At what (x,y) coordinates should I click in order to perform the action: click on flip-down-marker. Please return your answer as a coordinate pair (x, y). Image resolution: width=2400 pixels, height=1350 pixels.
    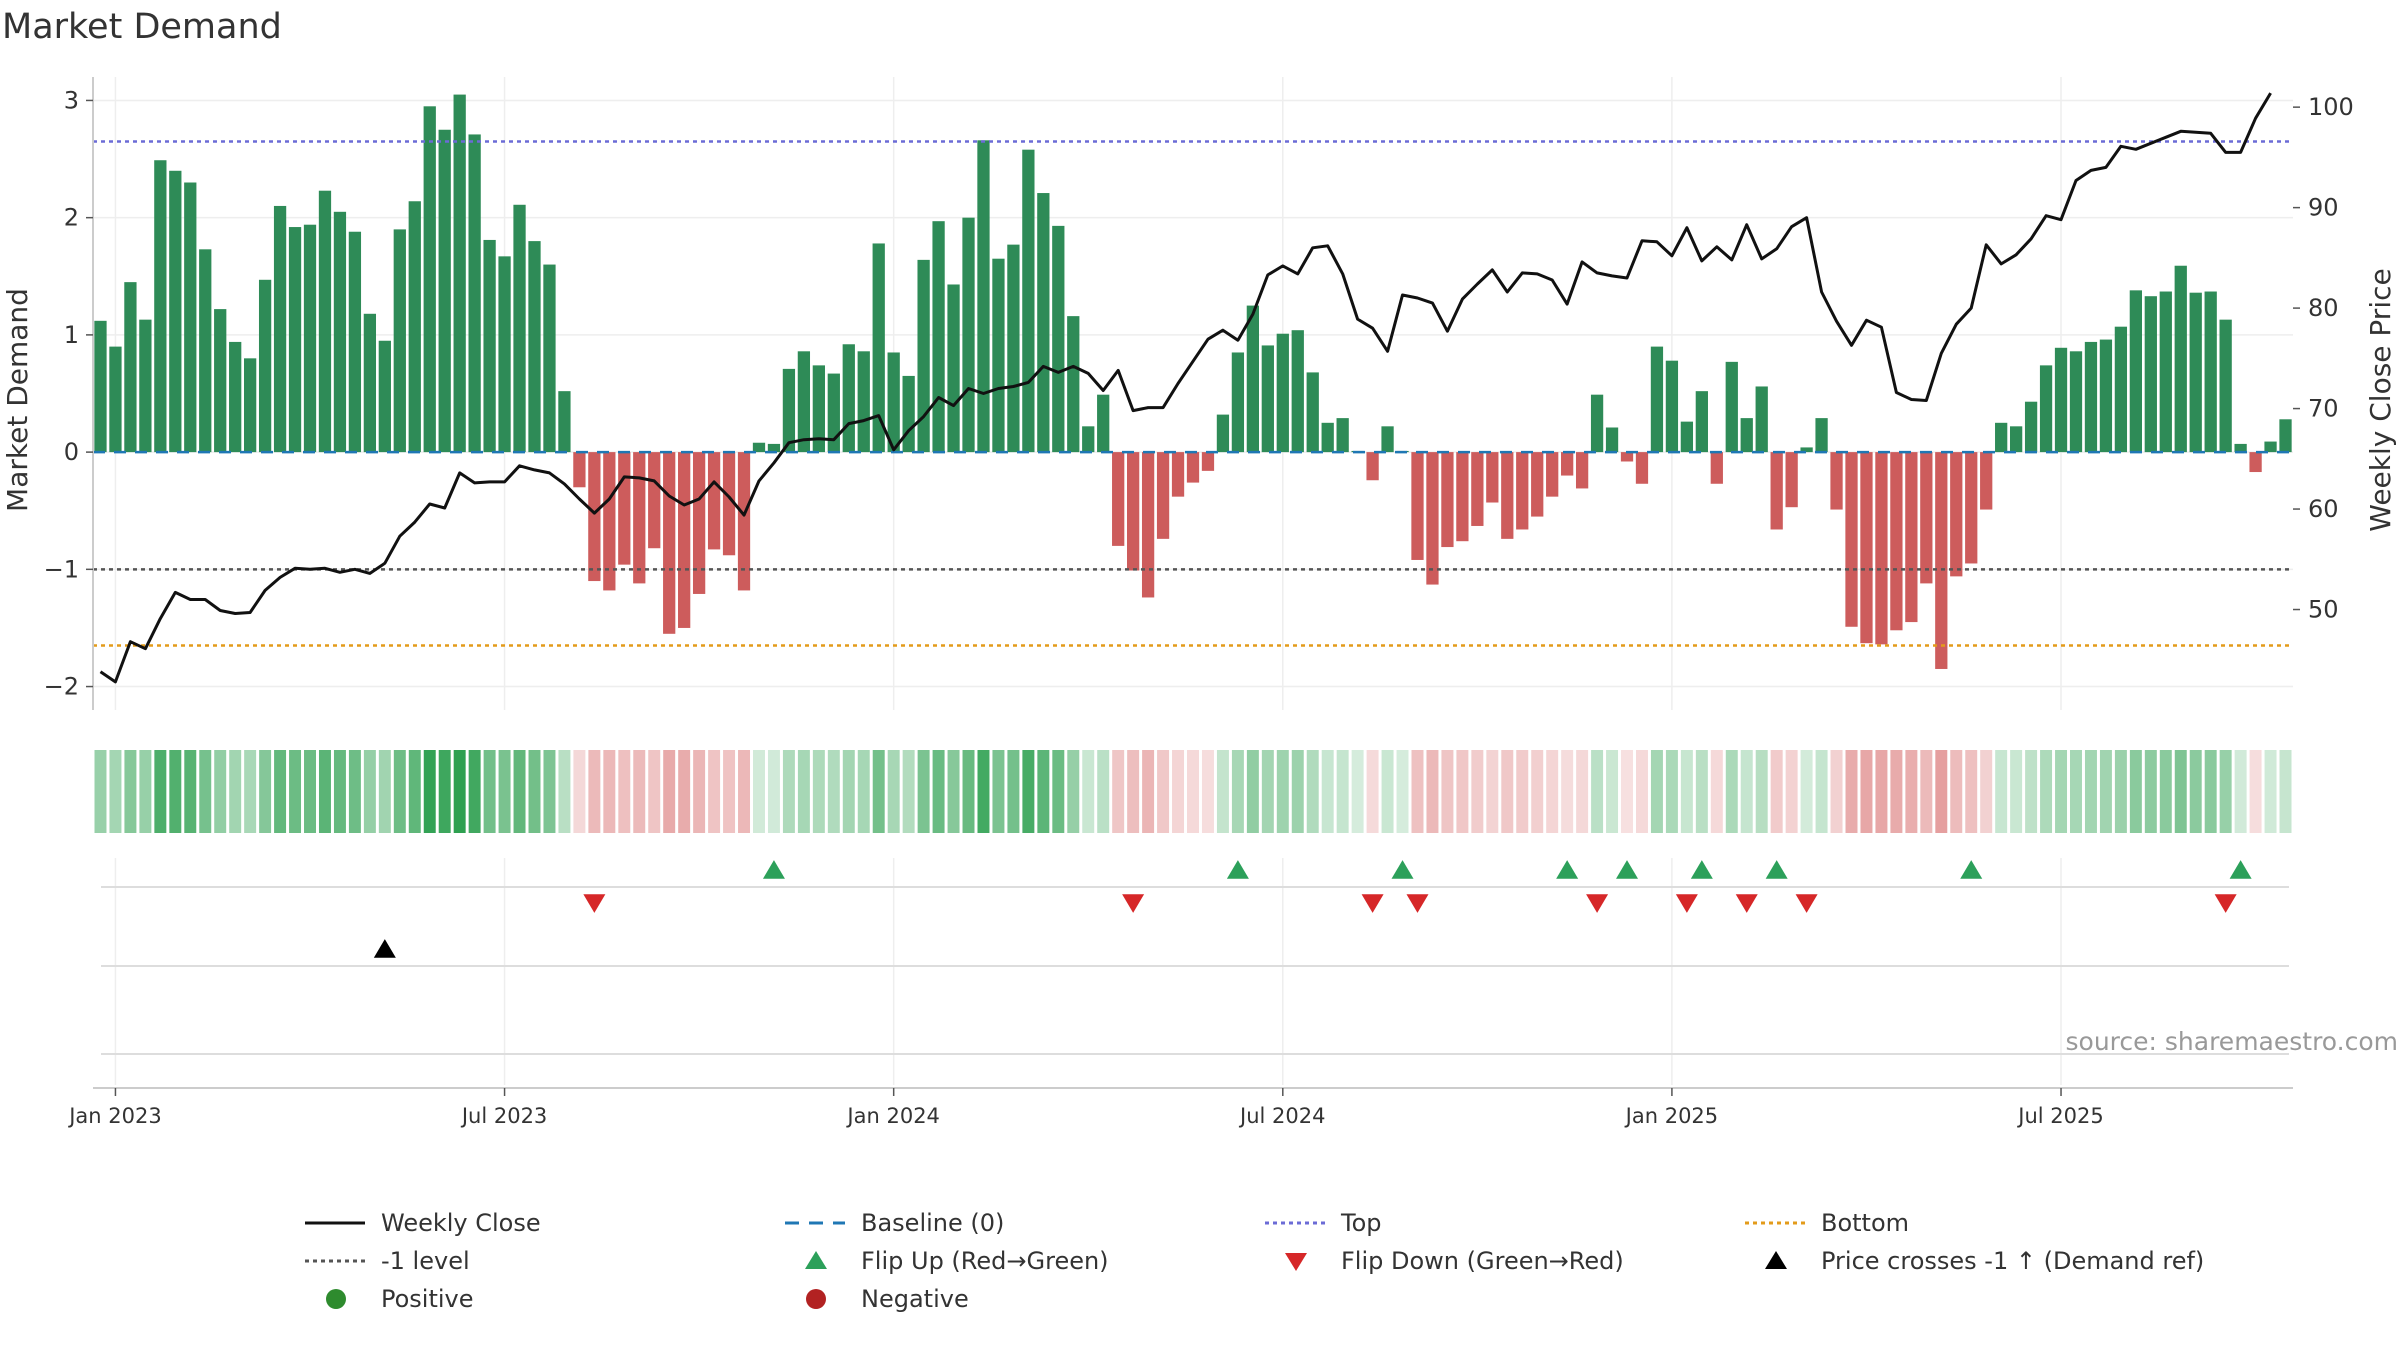
    Looking at the image, I should click on (1806, 903).